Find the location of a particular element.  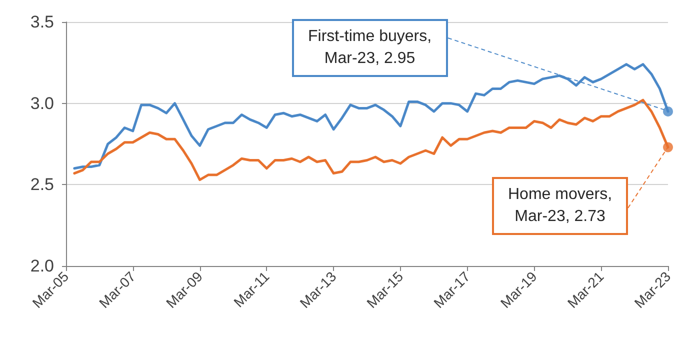

annotation: Home movers, Mar-23, 2.73 is located at coordinates (560, 206).